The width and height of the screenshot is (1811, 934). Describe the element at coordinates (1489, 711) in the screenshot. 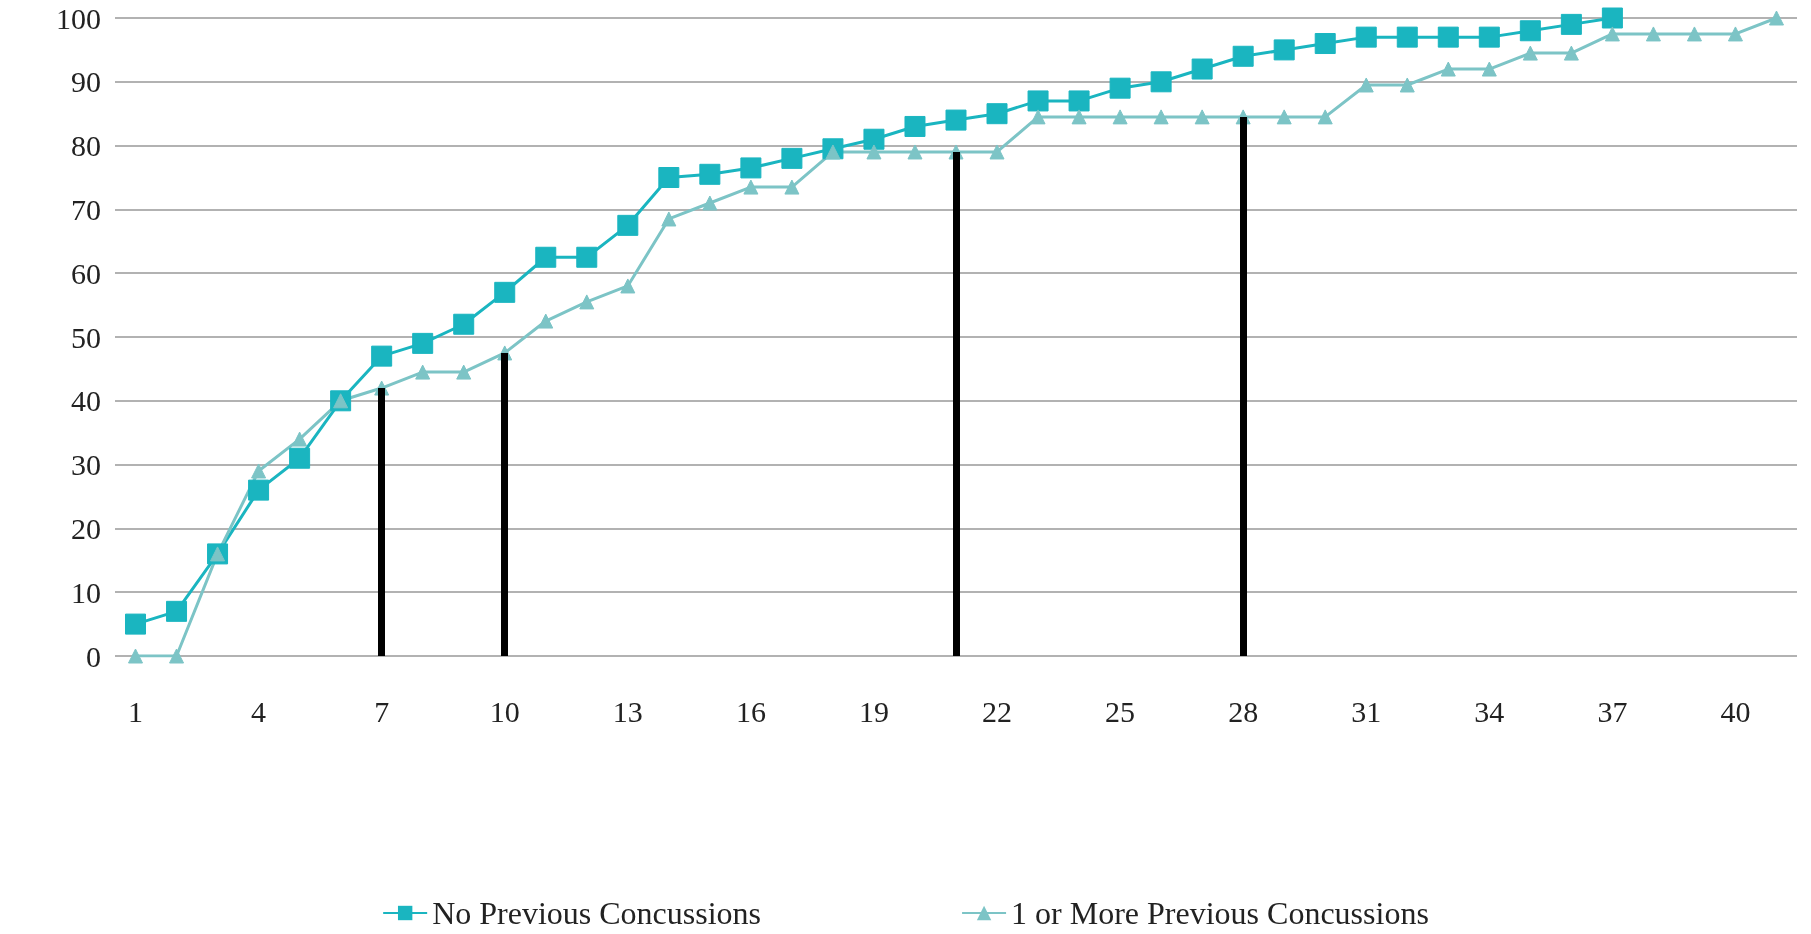

I see `x-tick-label: 34` at that location.